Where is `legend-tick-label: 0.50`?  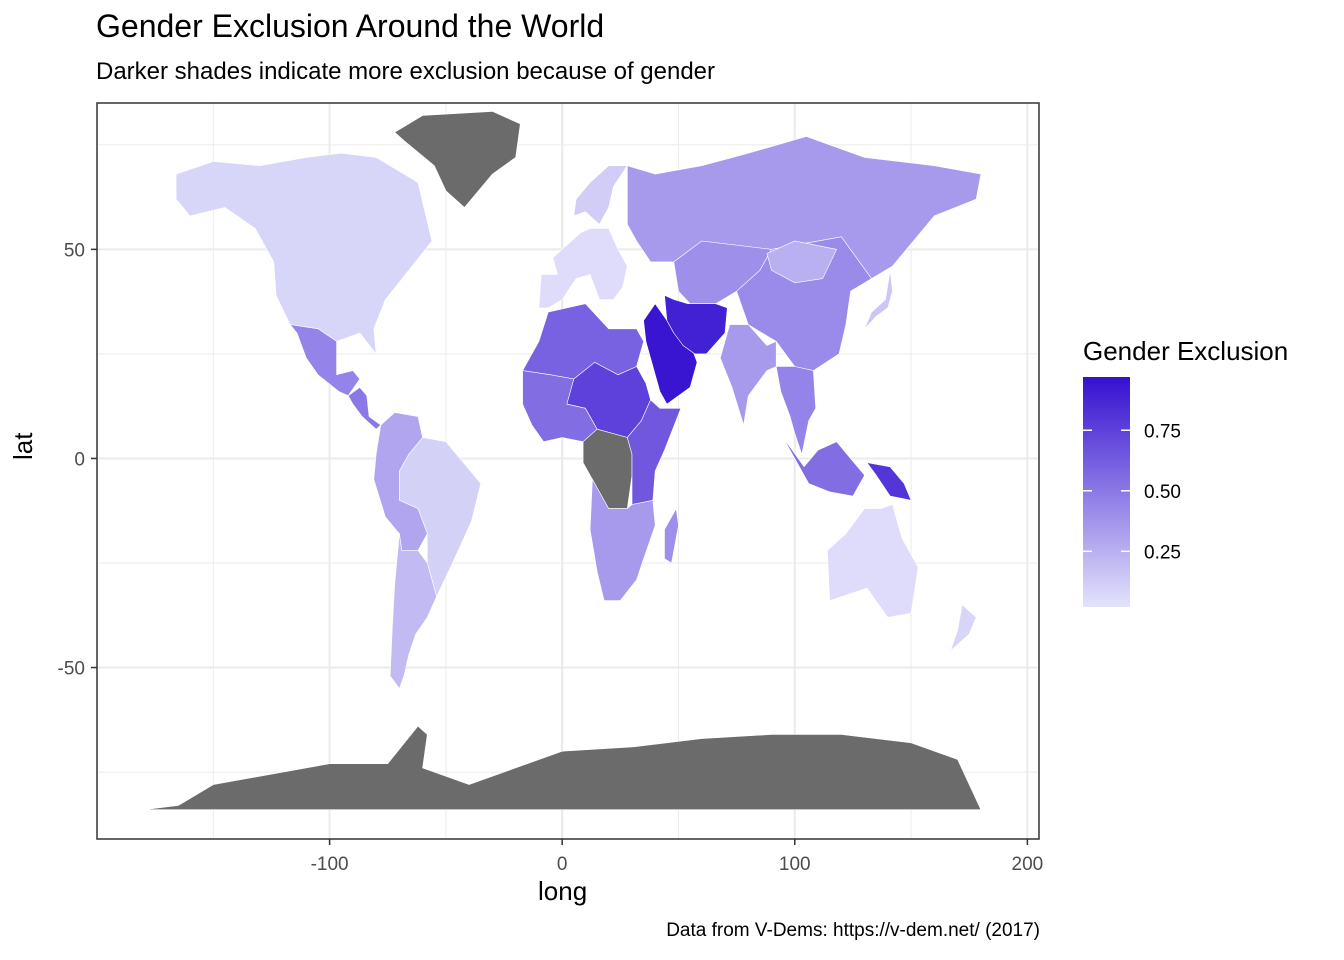 legend-tick-label: 0.50 is located at coordinates (1162, 492).